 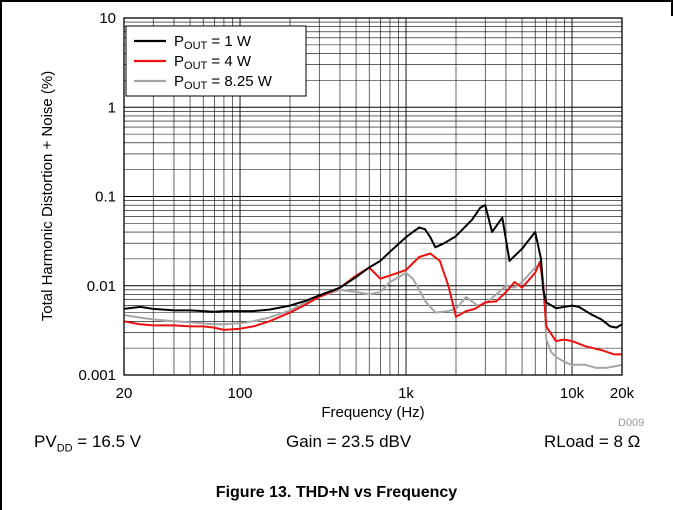 I want to click on x-tick-label: 20k, so click(x=622, y=393).